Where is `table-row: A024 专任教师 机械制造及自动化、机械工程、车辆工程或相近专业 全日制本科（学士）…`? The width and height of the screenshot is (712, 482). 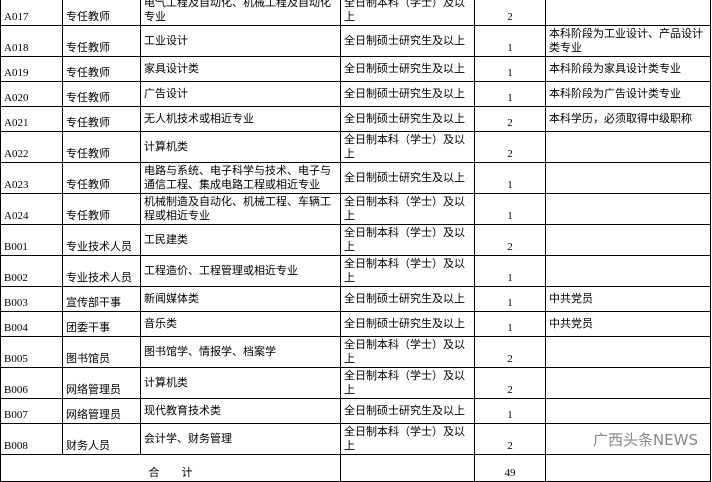 table-row: A024 专任教师 机械制造及自动化、机械工程、车辆工程或相近专业 全日制本科（学士）… is located at coordinates (355, 209).